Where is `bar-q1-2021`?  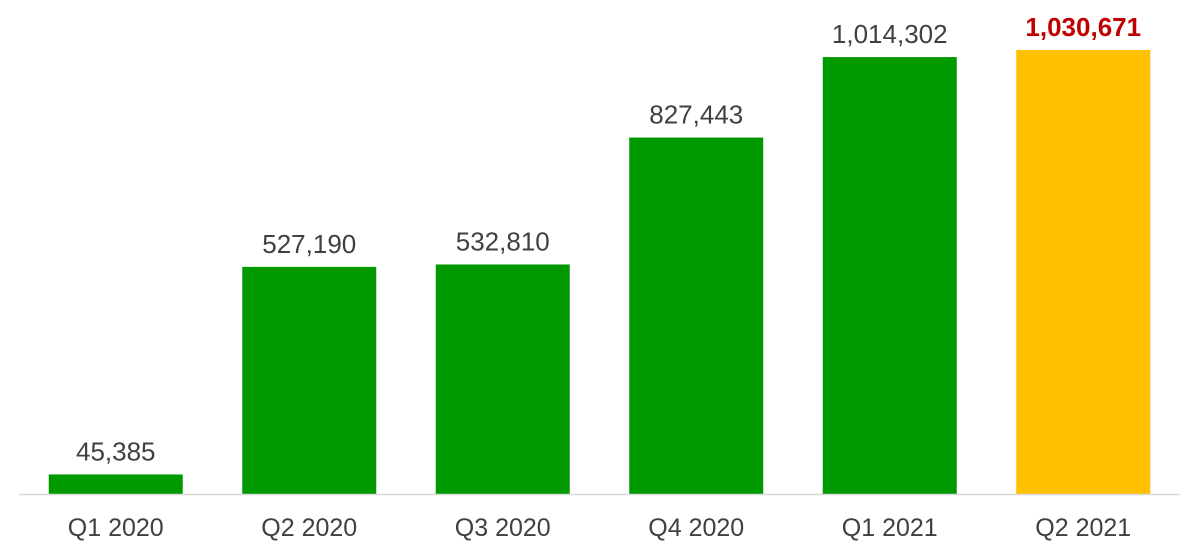 bar-q1-2021 is located at coordinates (889, 276).